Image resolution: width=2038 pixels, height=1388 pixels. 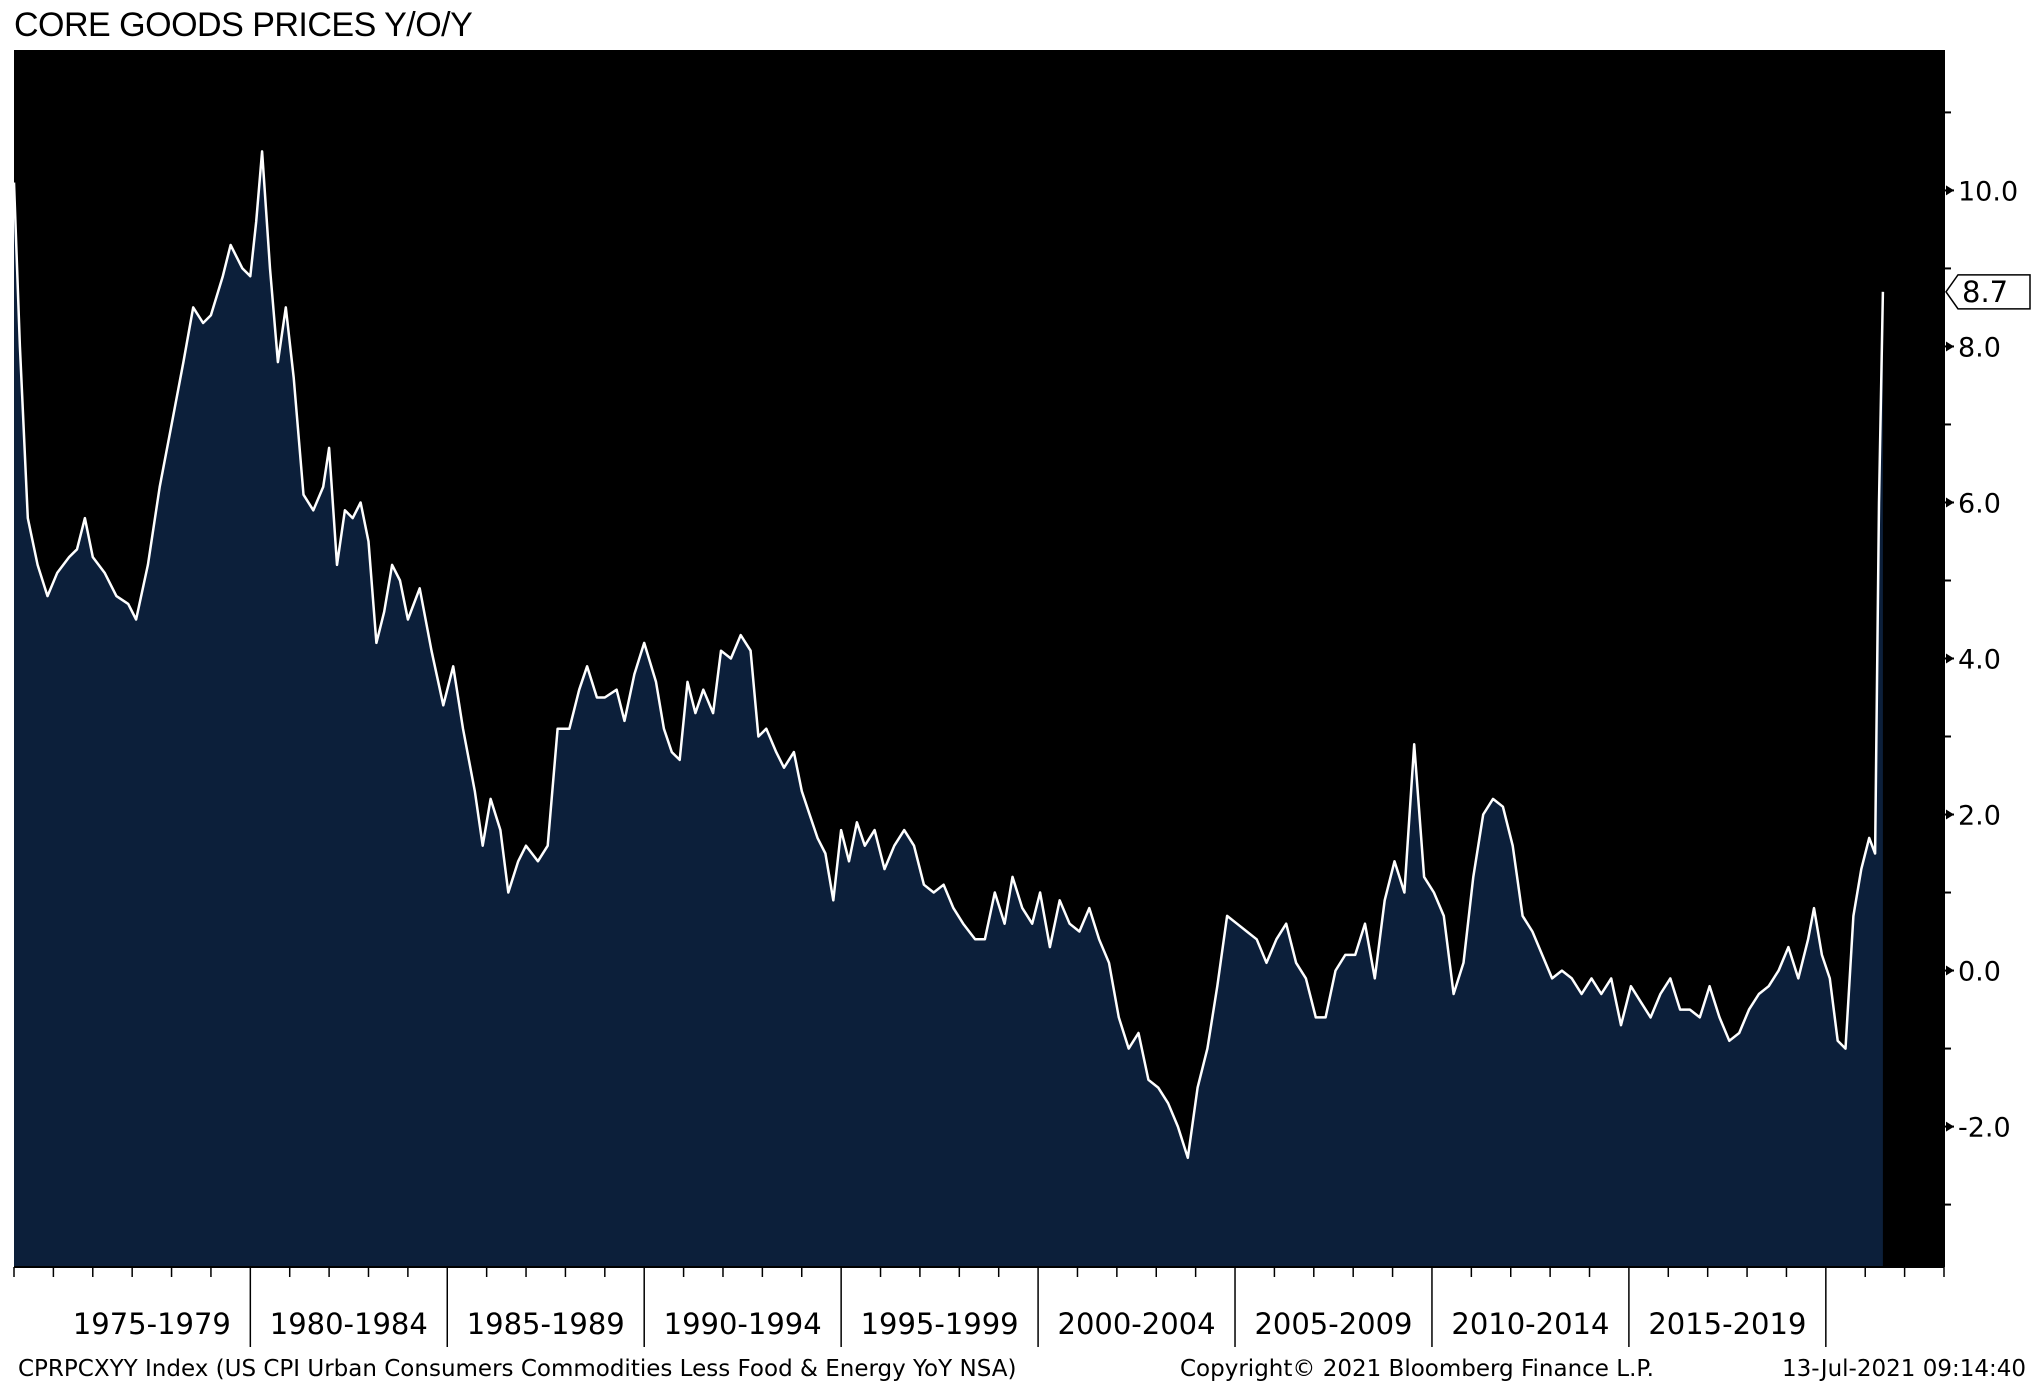 What do you see at coordinates (349, 1324) in the screenshot?
I see `x-period-label: 1980-1984` at bounding box center [349, 1324].